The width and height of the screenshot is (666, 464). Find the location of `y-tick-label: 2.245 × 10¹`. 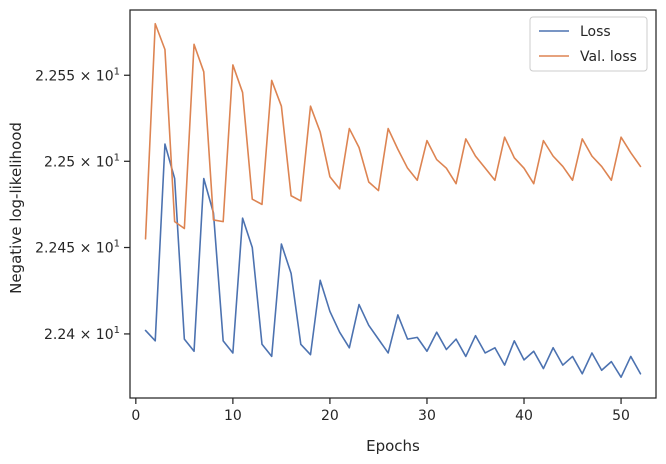

y-tick-label: 2.245 × 10¹ is located at coordinates (77, 248).